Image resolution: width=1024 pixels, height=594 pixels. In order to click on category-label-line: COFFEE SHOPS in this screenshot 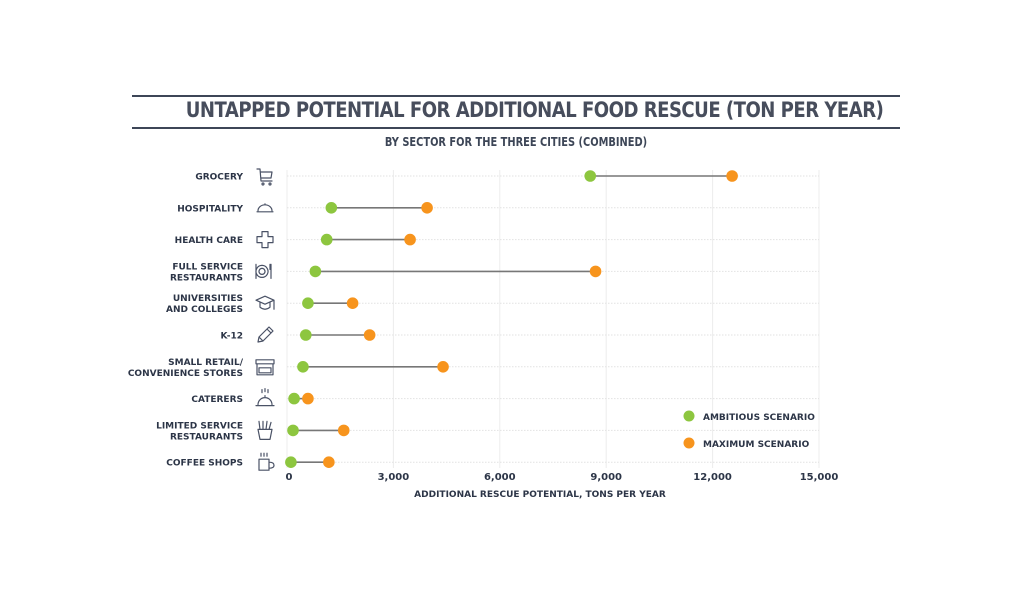, I will do `click(204, 464)`.